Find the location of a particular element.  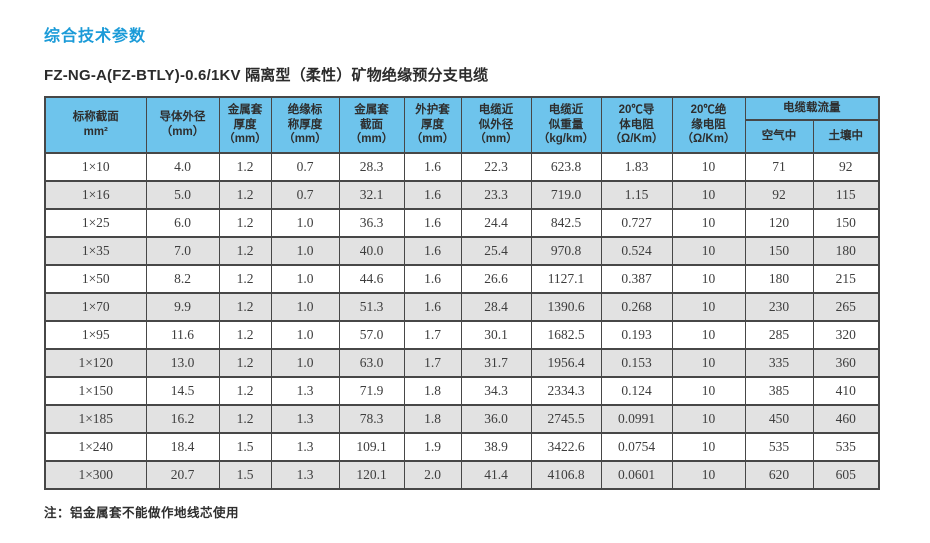

table-cell: 1×16 is located at coordinates (95, 194).